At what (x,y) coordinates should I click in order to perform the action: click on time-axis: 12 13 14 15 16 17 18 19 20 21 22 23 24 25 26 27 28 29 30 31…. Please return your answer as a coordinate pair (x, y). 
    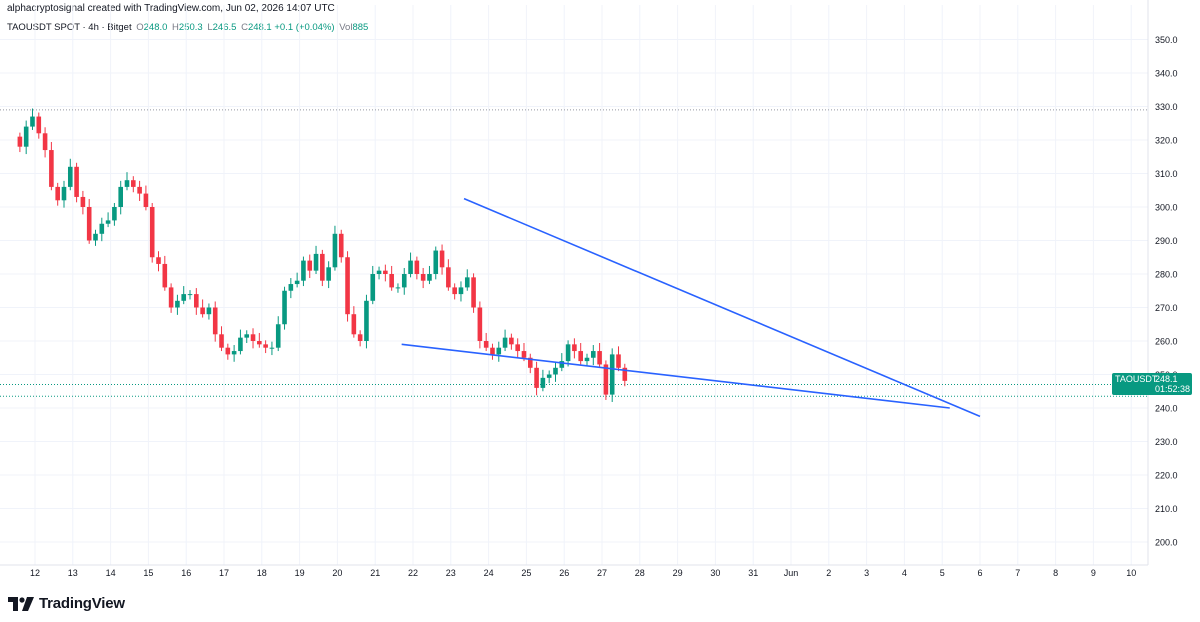
    Looking at the image, I should click on (574, 571).